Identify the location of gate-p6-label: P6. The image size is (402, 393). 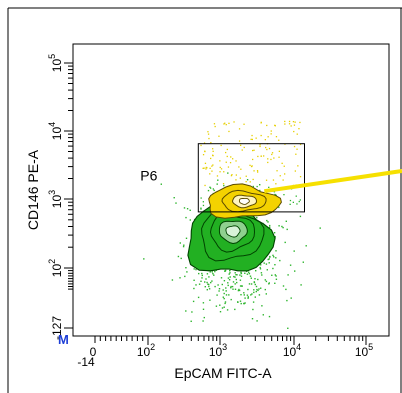
(148, 176).